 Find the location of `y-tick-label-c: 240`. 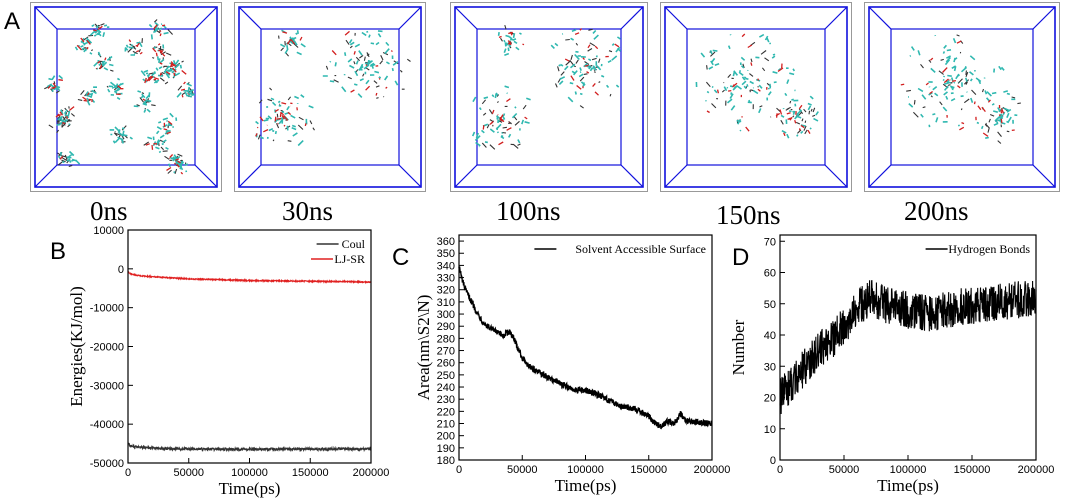

y-tick-label-c: 240 is located at coordinates (446, 388).